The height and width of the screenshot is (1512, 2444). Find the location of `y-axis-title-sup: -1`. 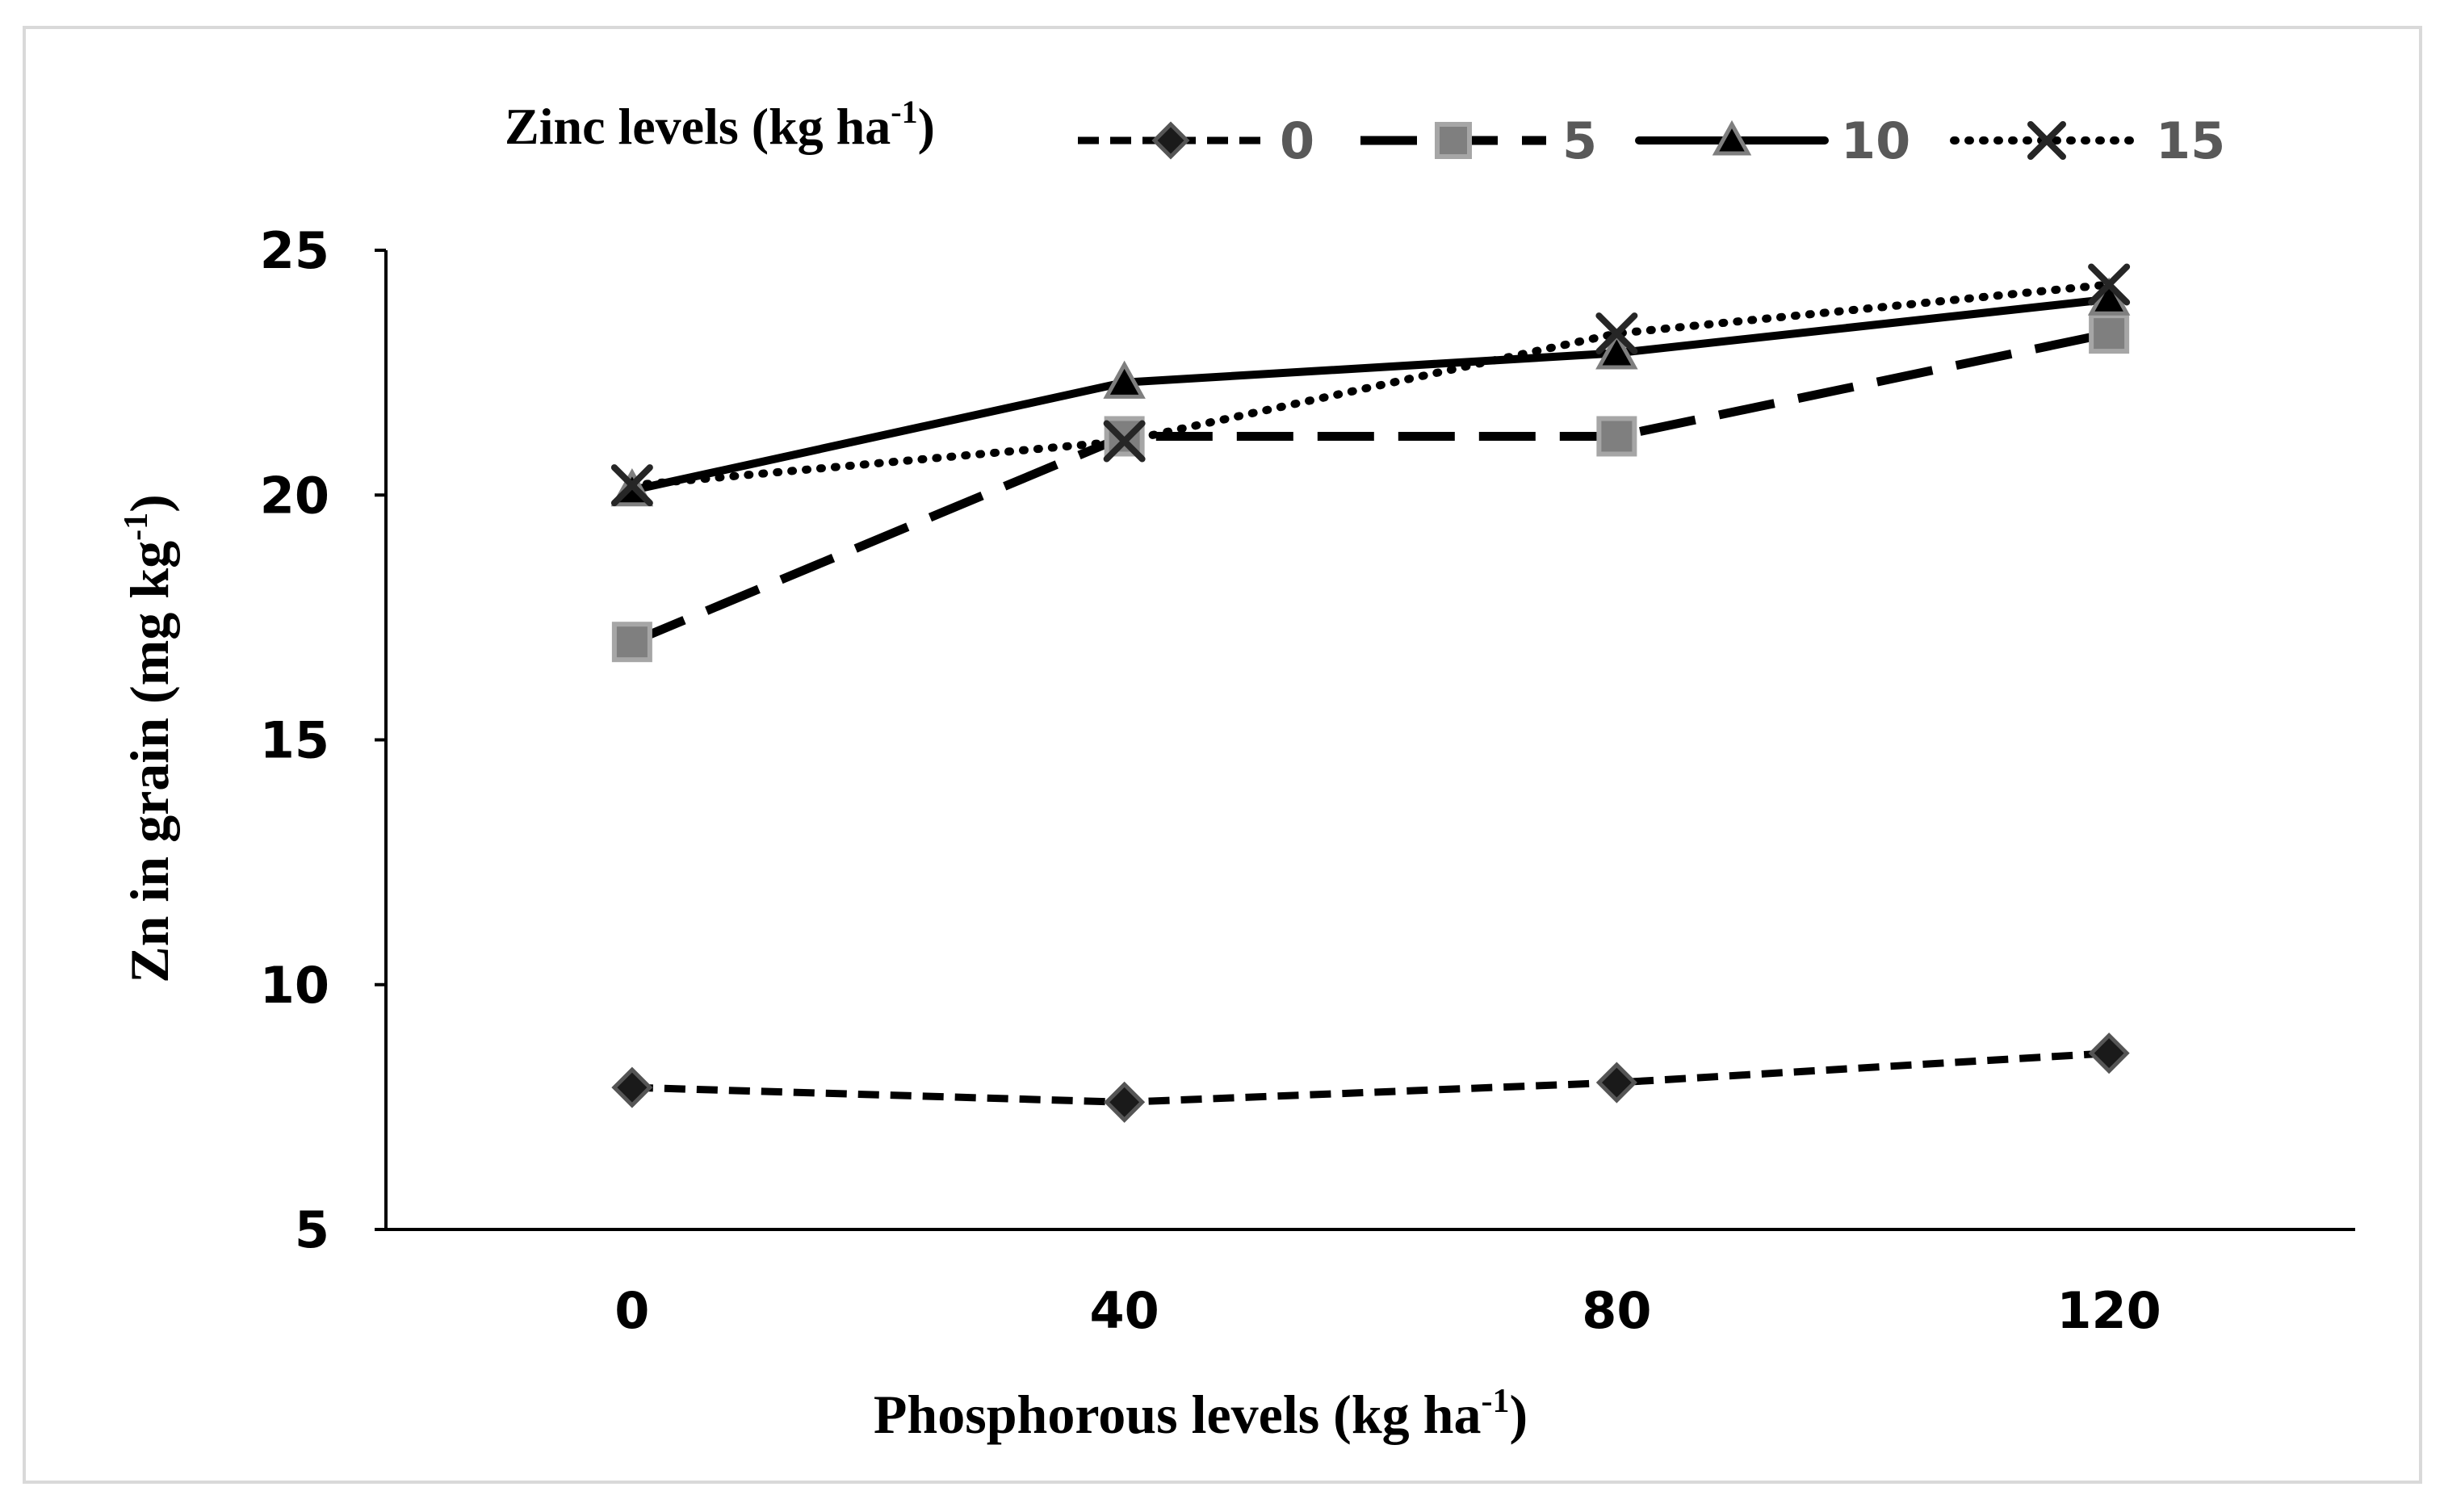

y-axis-title-sup: -1 is located at coordinates (136, 527).